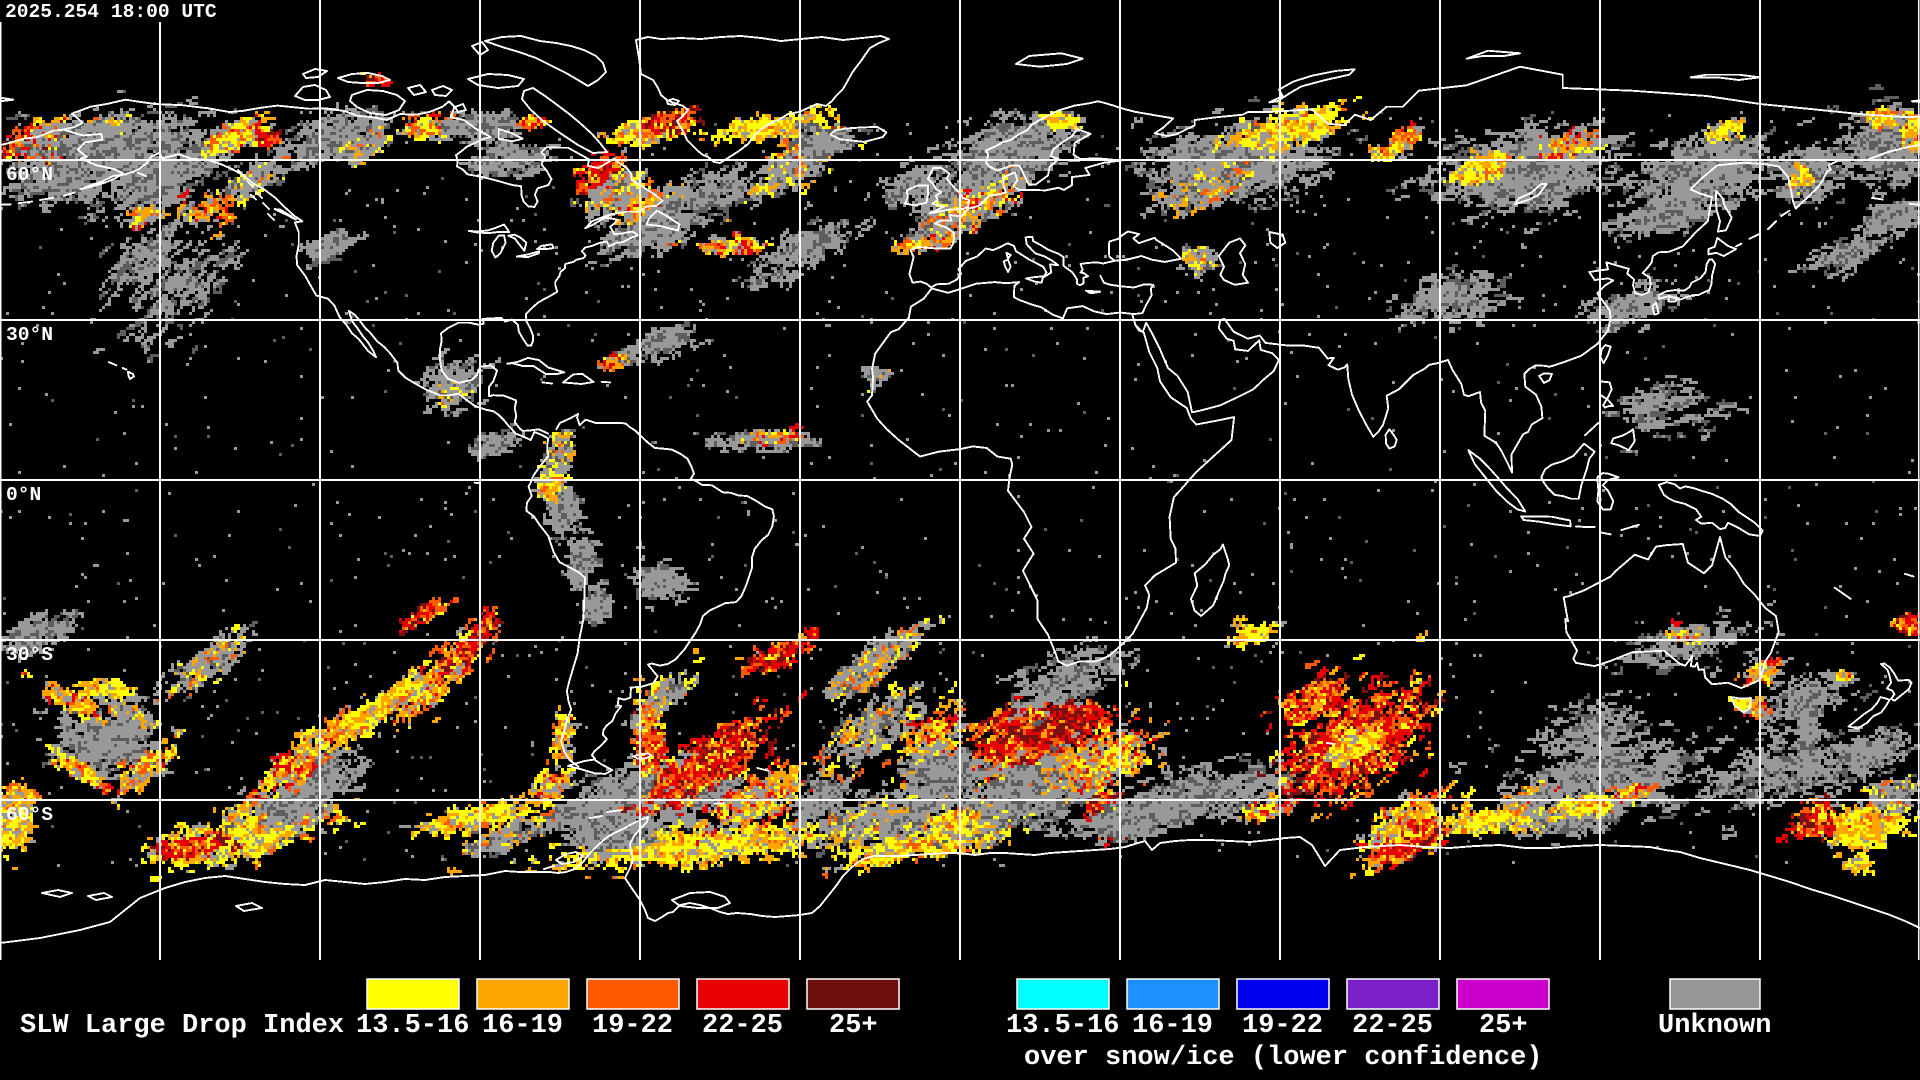  I want to click on svg-text: Unknown, so click(1714, 1026).